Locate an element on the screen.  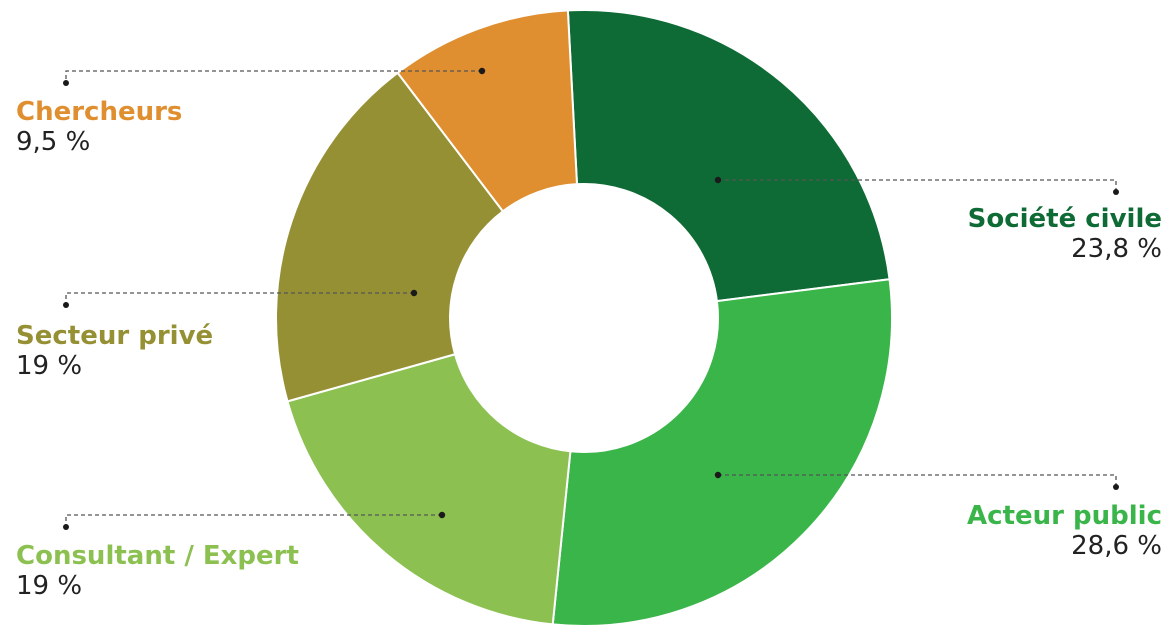
slice-soci-t-civile is located at coordinates (728, 156).